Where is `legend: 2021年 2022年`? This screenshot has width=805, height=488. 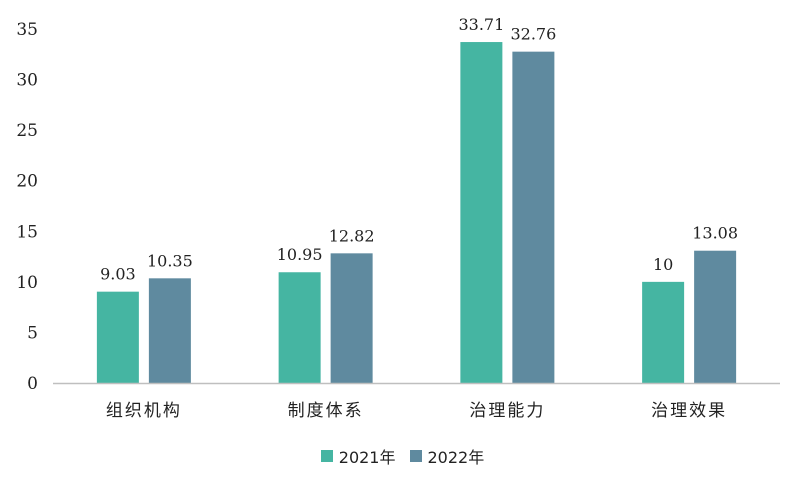
legend: 2021年 2022年 is located at coordinates (402, 456).